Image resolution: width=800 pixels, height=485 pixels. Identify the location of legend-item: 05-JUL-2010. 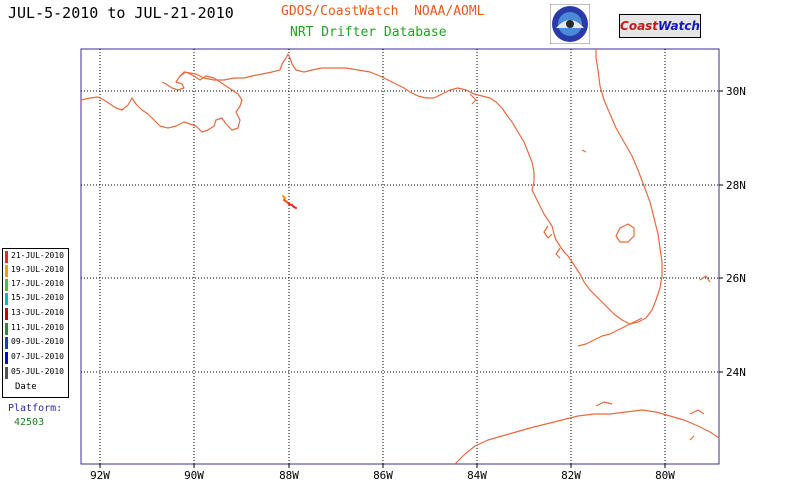
(36, 373).